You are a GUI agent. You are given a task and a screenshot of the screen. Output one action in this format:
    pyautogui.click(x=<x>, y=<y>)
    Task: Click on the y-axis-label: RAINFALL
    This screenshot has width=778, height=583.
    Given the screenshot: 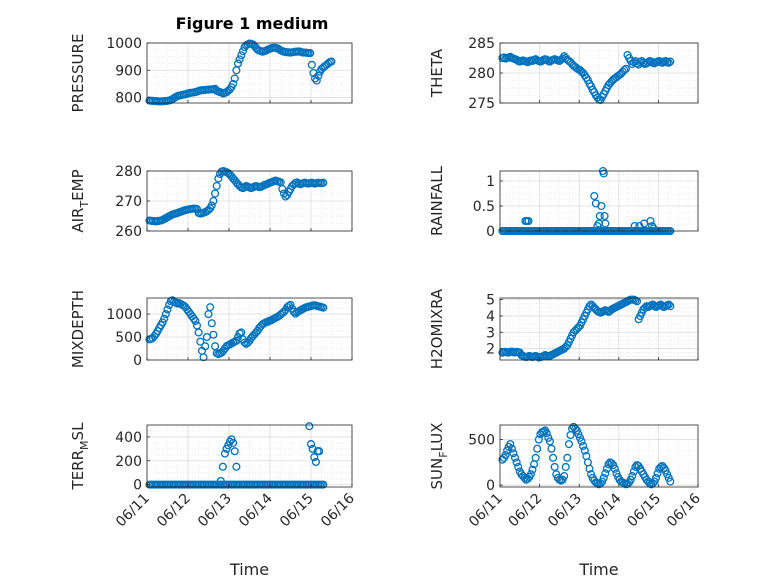 What is the action you would take?
    pyautogui.click(x=437, y=200)
    